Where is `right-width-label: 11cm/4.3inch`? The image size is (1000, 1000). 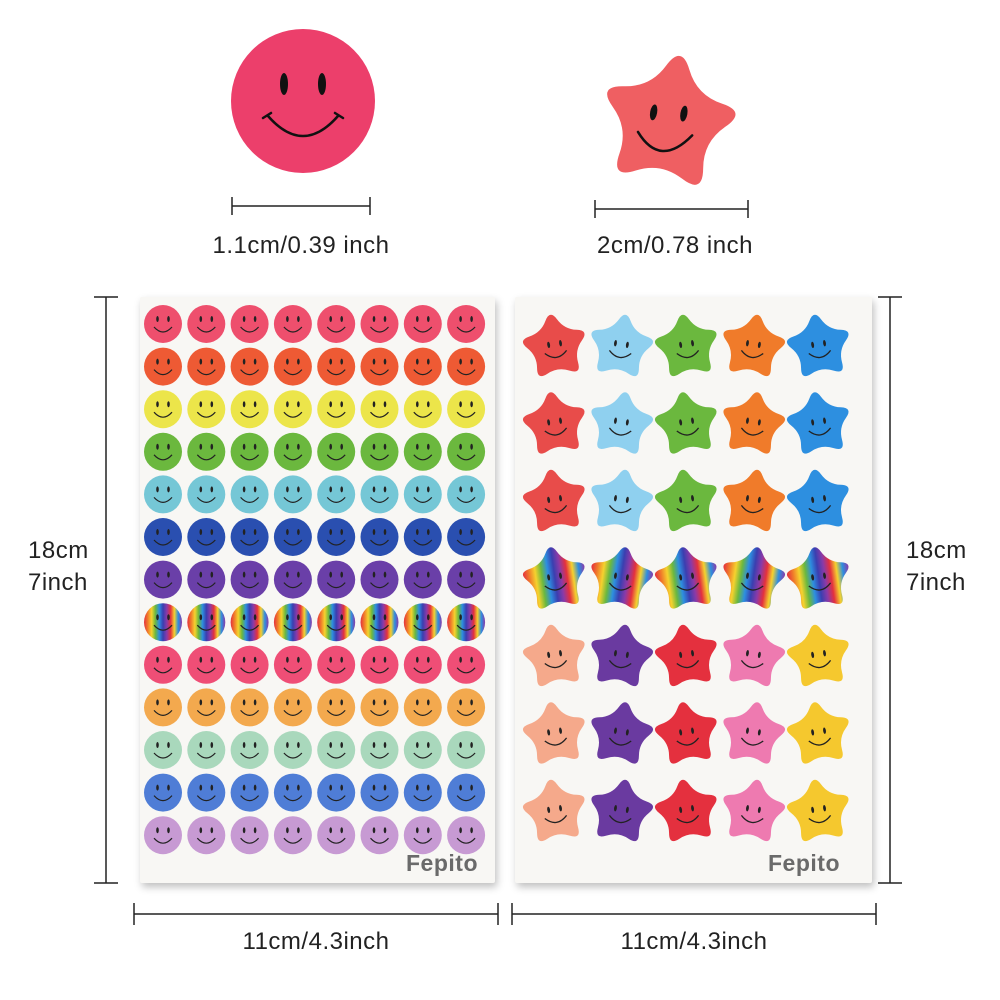 right-width-label: 11cm/4.3inch is located at coordinates (694, 941).